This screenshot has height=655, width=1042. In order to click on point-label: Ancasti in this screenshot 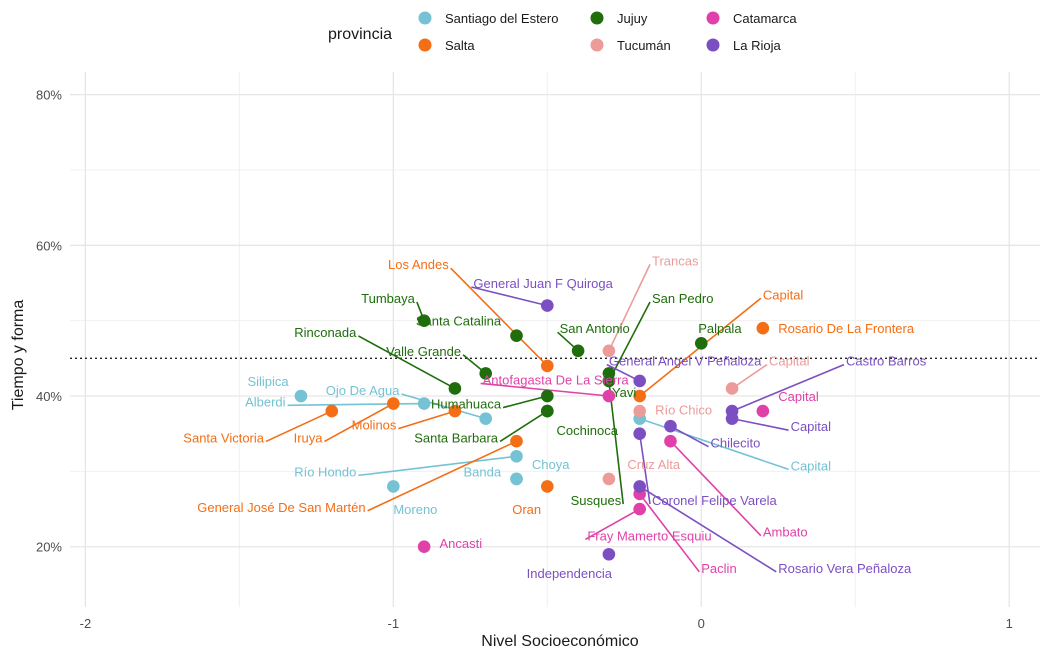, I will do `click(461, 543)`.